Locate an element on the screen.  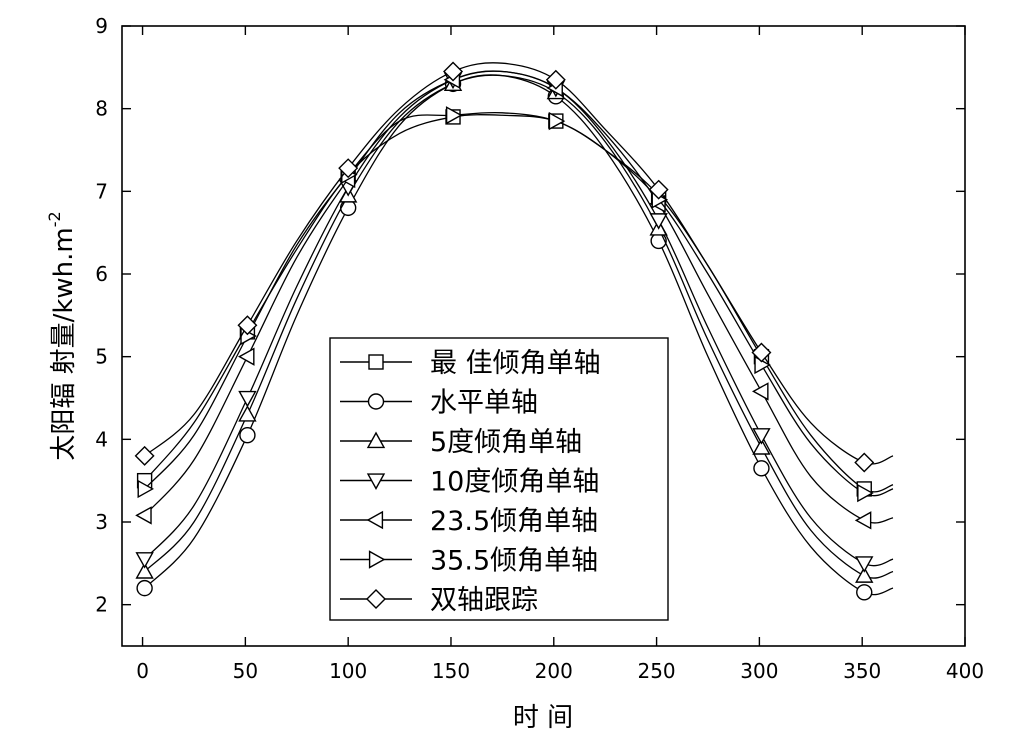
x-tick-label: 250 is located at coordinates (656, 671).